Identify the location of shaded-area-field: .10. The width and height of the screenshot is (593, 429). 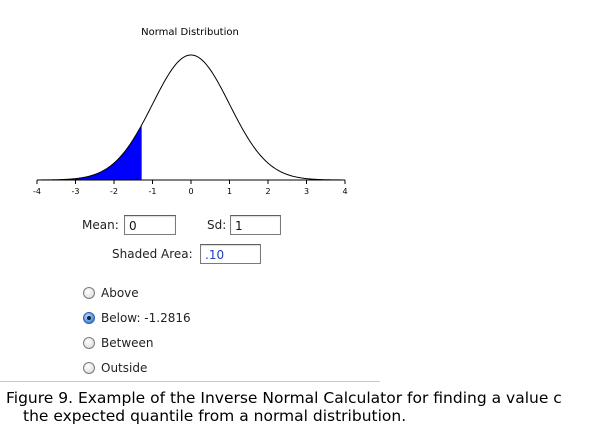
(230, 254).